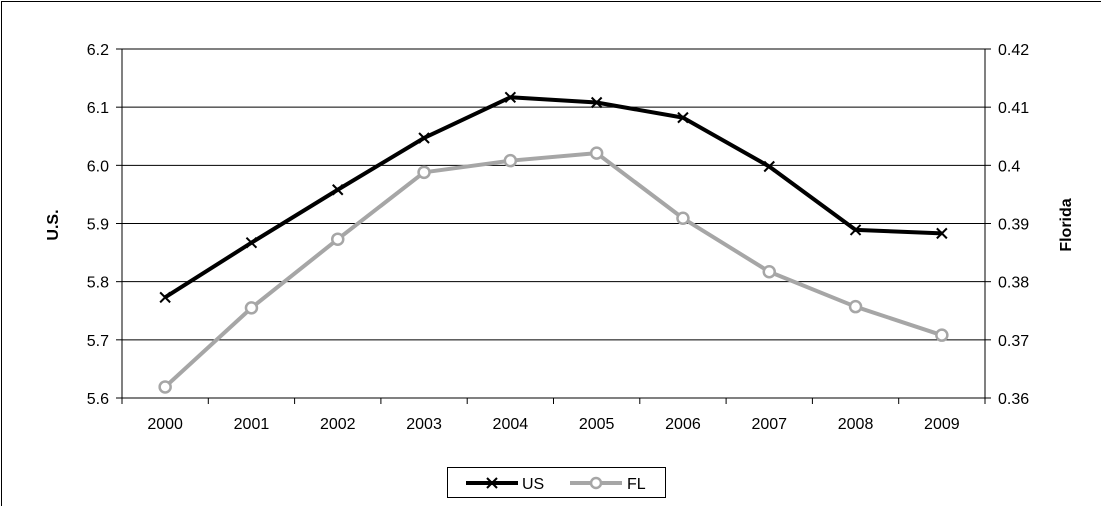  Describe the element at coordinates (98, 108) in the screenshot. I see `left-axis-tick-label: 6.1` at that location.